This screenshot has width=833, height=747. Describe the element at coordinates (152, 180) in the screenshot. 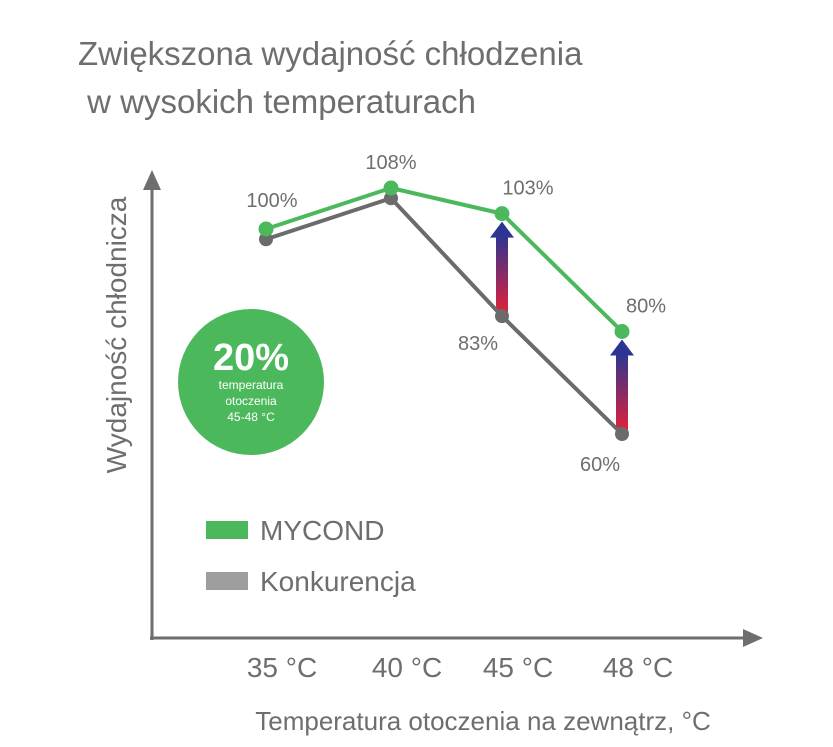

I see `y-axis-arrowhead` at that location.